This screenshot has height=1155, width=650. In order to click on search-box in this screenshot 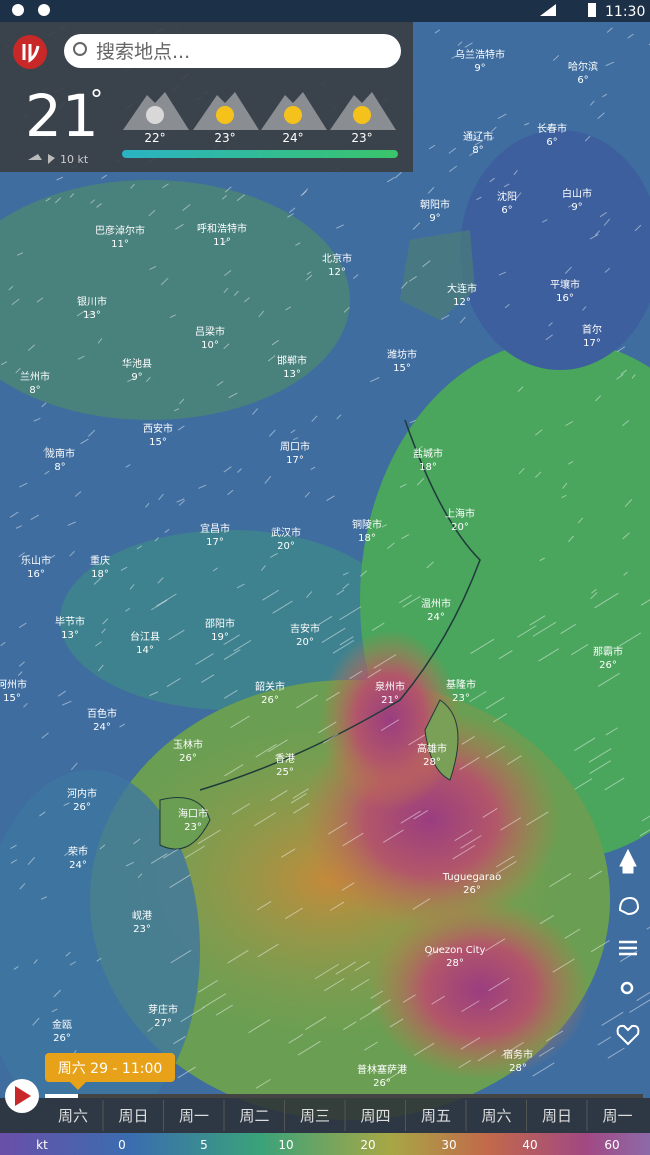, I will do `click(232, 51)`.